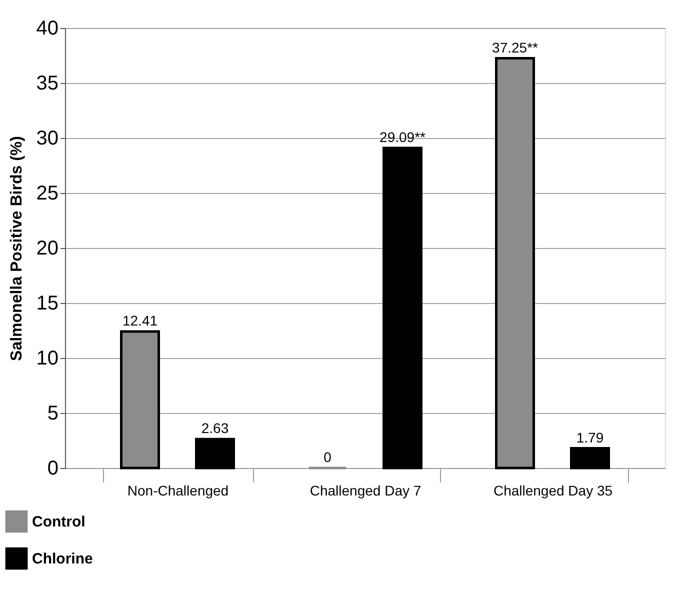 The image size is (699, 592). I want to click on y-tick-label: 20, so click(47, 249).